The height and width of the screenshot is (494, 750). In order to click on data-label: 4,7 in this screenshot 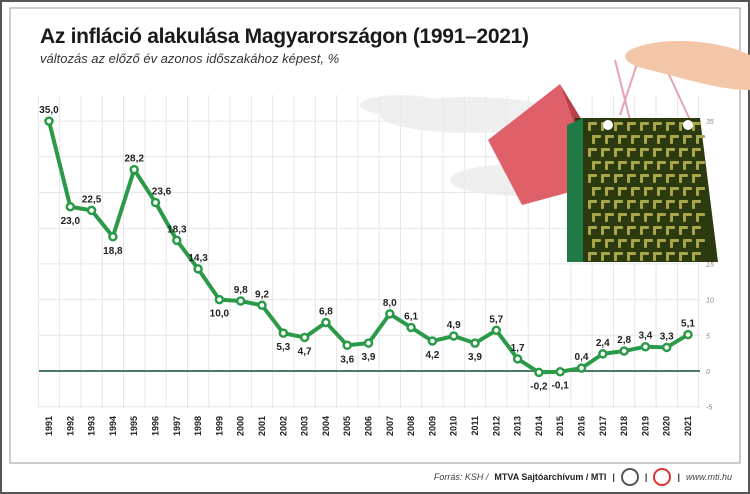, I will do `click(305, 351)`.